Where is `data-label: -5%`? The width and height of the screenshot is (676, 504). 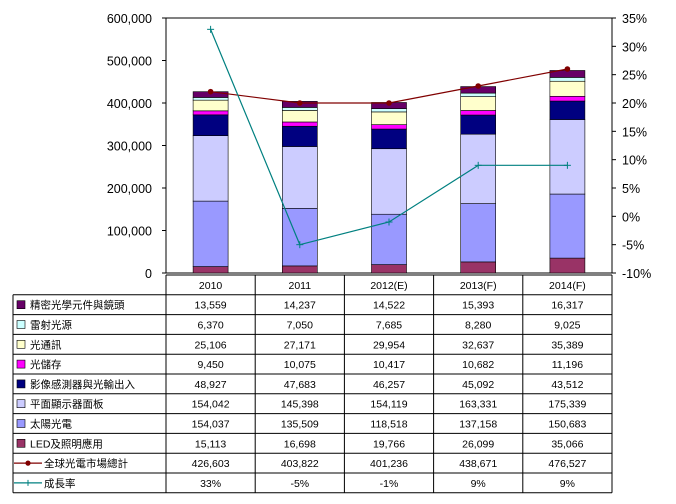
data-label: -5% is located at coordinates (299, 484).